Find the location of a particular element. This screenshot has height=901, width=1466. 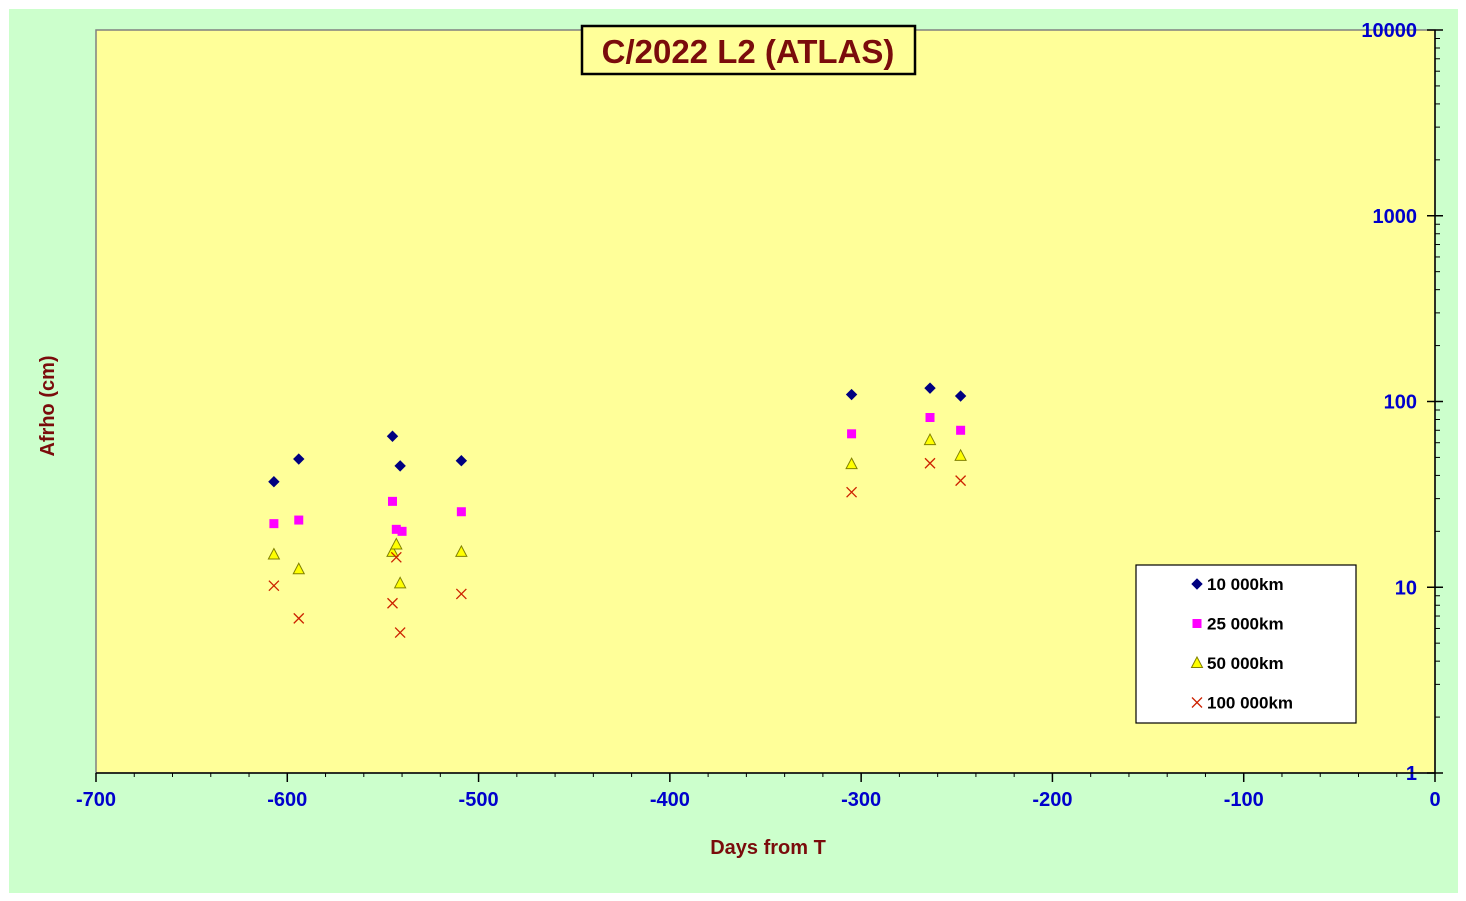

legend-label: 25 000km is located at coordinates (1245, 624).